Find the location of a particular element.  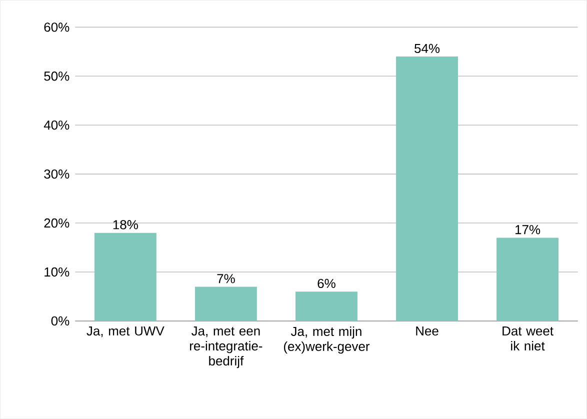

x-tick-label: Dat weet ik niet is located at coordinates (528, 338).